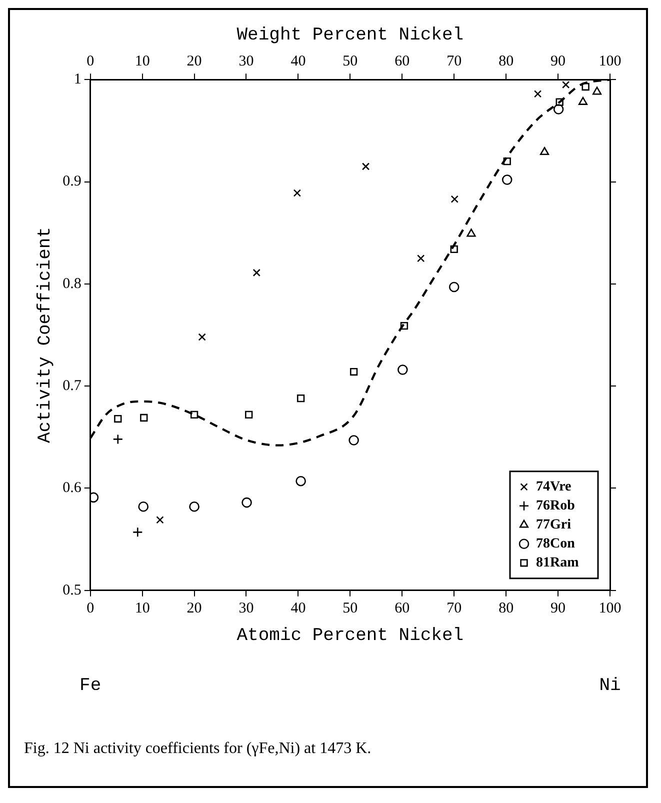 This screenshot has width=661, height=803. Describe the element at coordinates (90, 62) in the screenshot. I see `x2-tick-label: 0` at that location.